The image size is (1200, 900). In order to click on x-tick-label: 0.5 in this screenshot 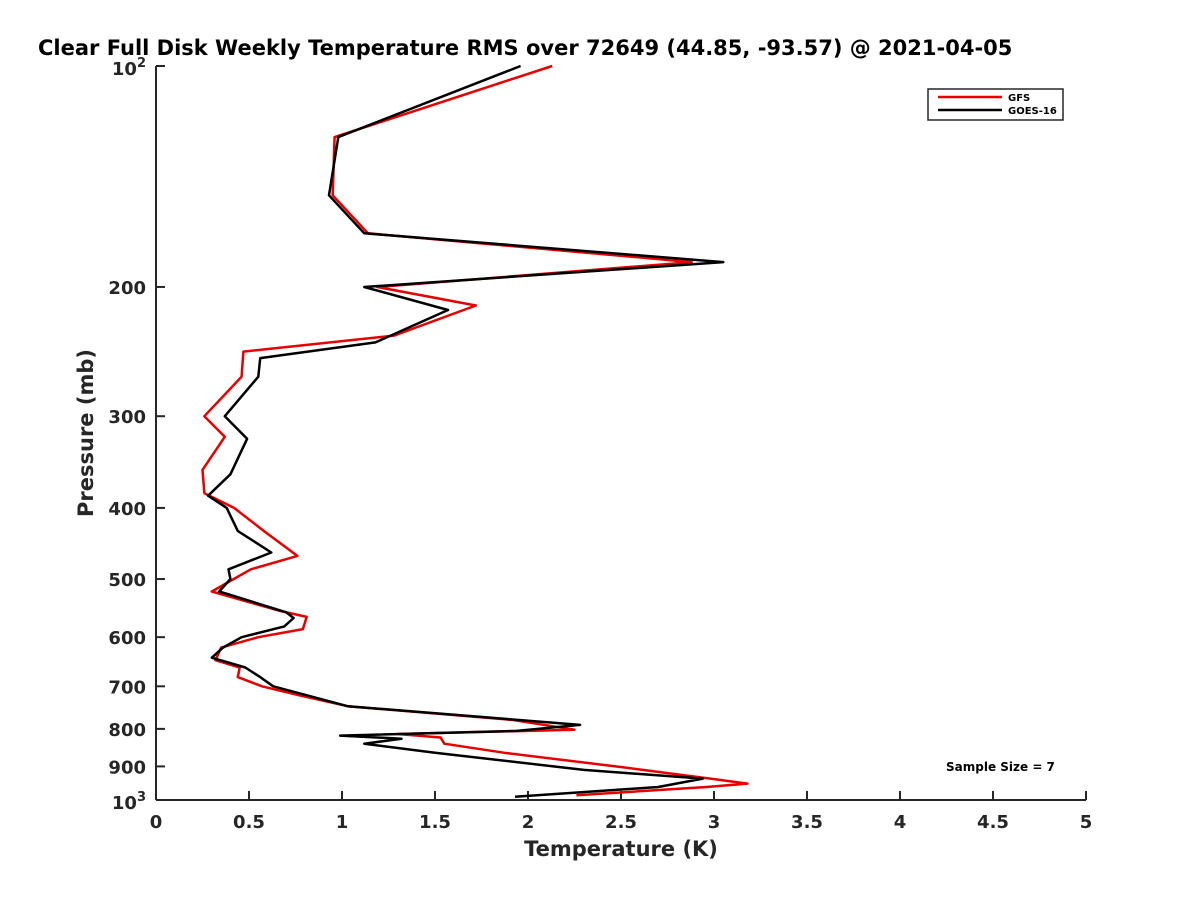, I will do `click(249, 822)`.